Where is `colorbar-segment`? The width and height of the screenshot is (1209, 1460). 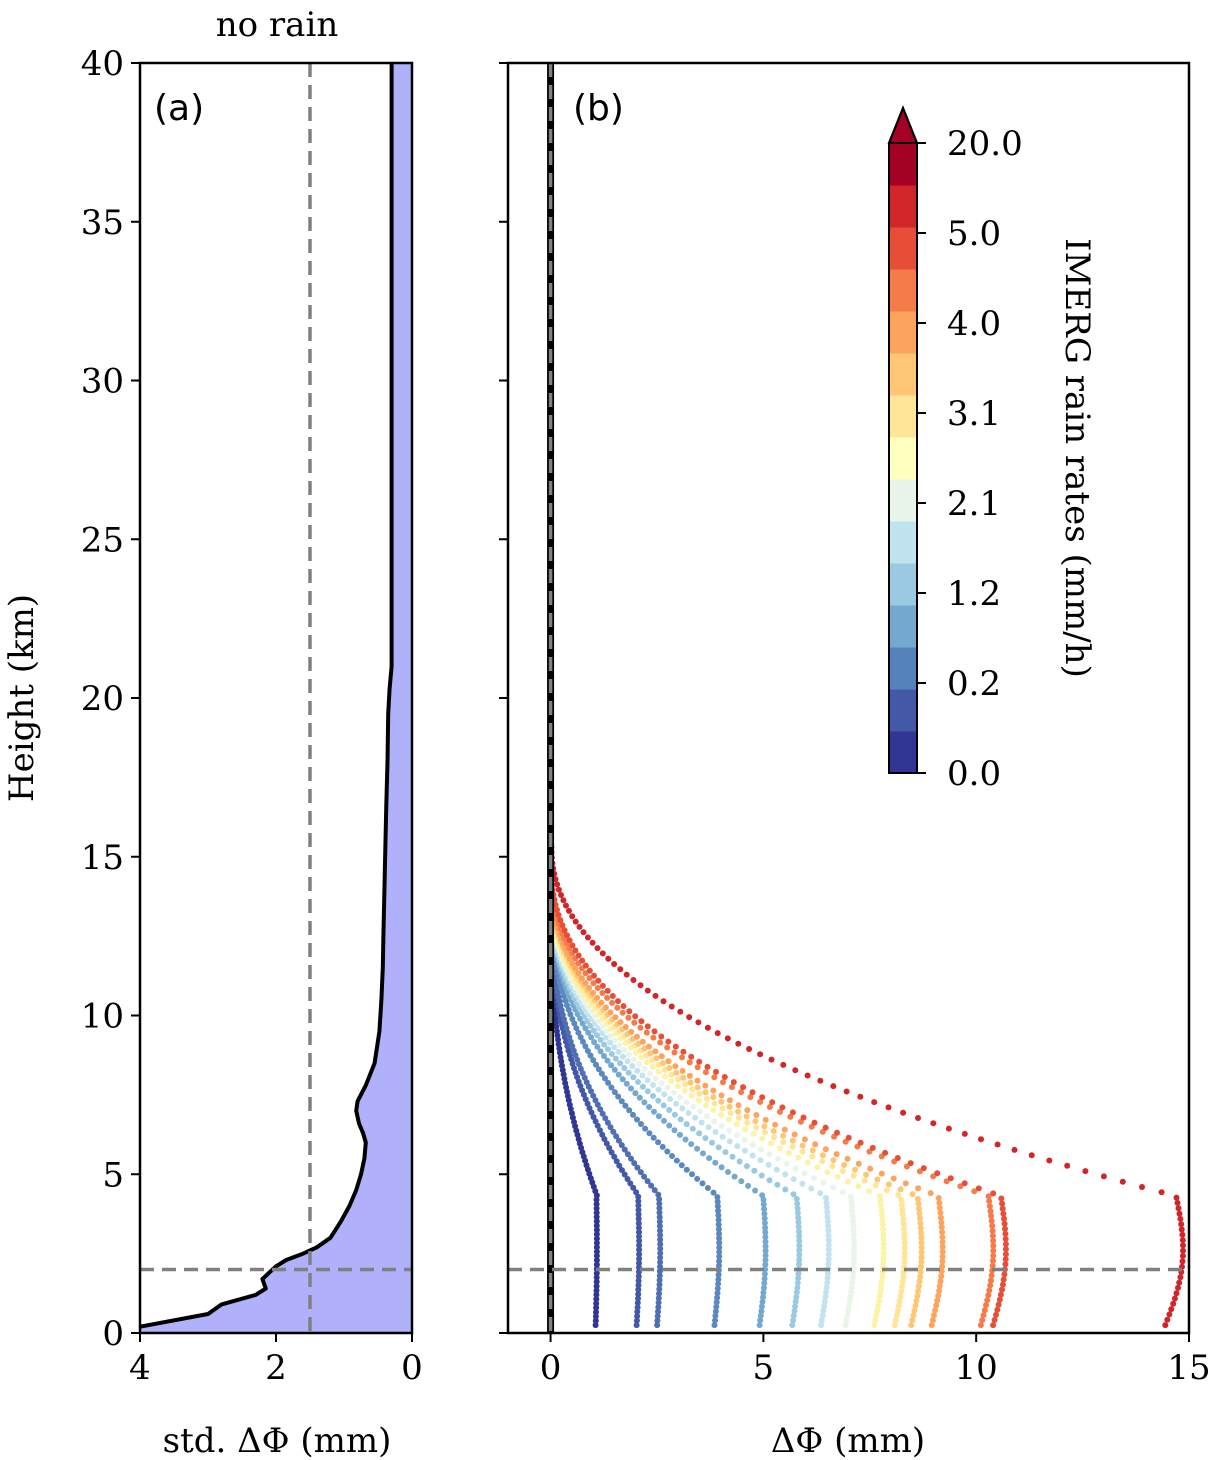 colorbar-segment is located at coordinates (903, 584).